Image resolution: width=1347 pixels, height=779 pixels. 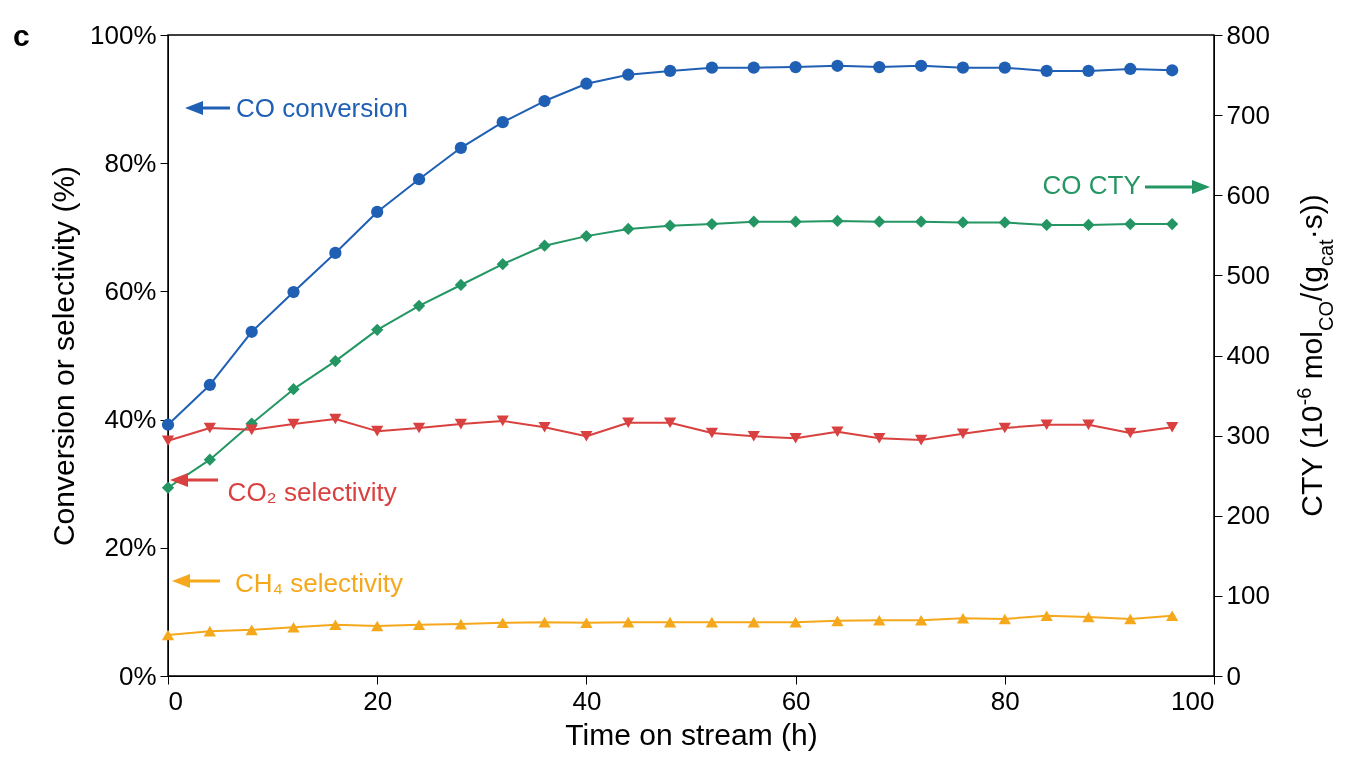 What do you see at coordinates (1248, 595) in the screenshot?
I see `y2-tick-label: 100` at bounding box center [1248, 595].